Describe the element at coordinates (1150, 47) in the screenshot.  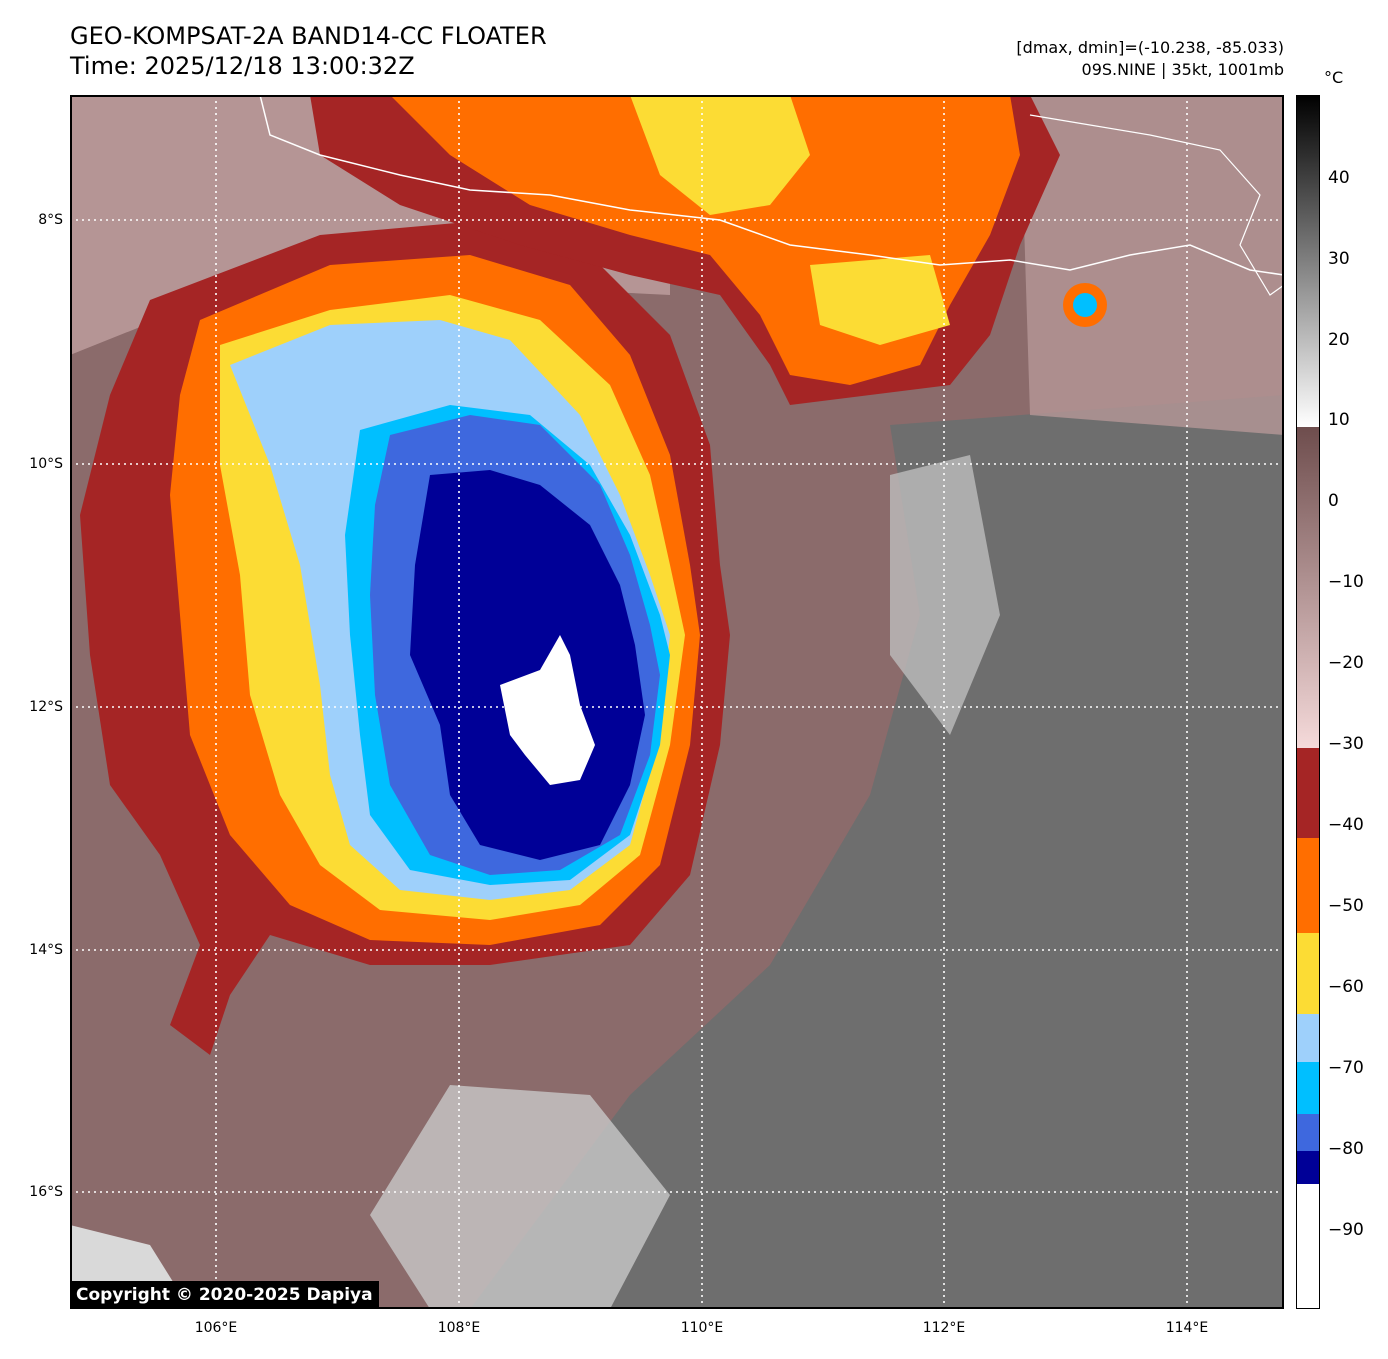
I see `temperature-range: [dmax, dmin]=(-10.238, -85.033)` at that location.